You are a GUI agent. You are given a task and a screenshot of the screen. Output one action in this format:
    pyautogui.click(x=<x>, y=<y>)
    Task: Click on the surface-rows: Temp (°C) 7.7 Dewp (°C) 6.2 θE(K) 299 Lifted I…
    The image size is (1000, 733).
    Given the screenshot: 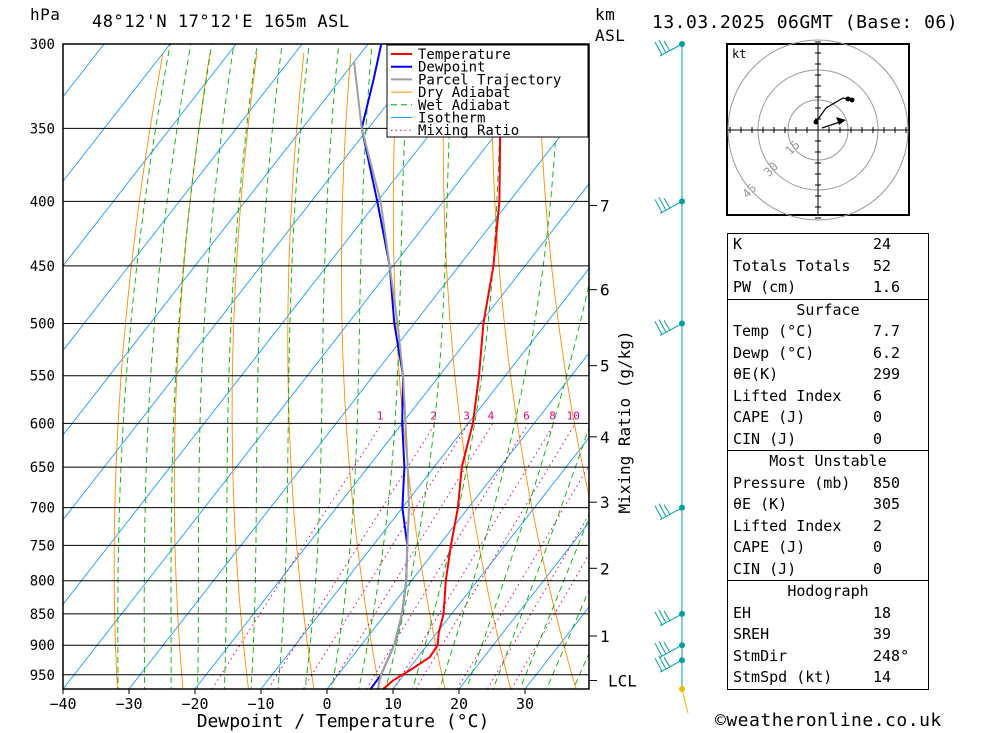 What is the action you would take?
    pyautogui.click(x=828, y=385)
    